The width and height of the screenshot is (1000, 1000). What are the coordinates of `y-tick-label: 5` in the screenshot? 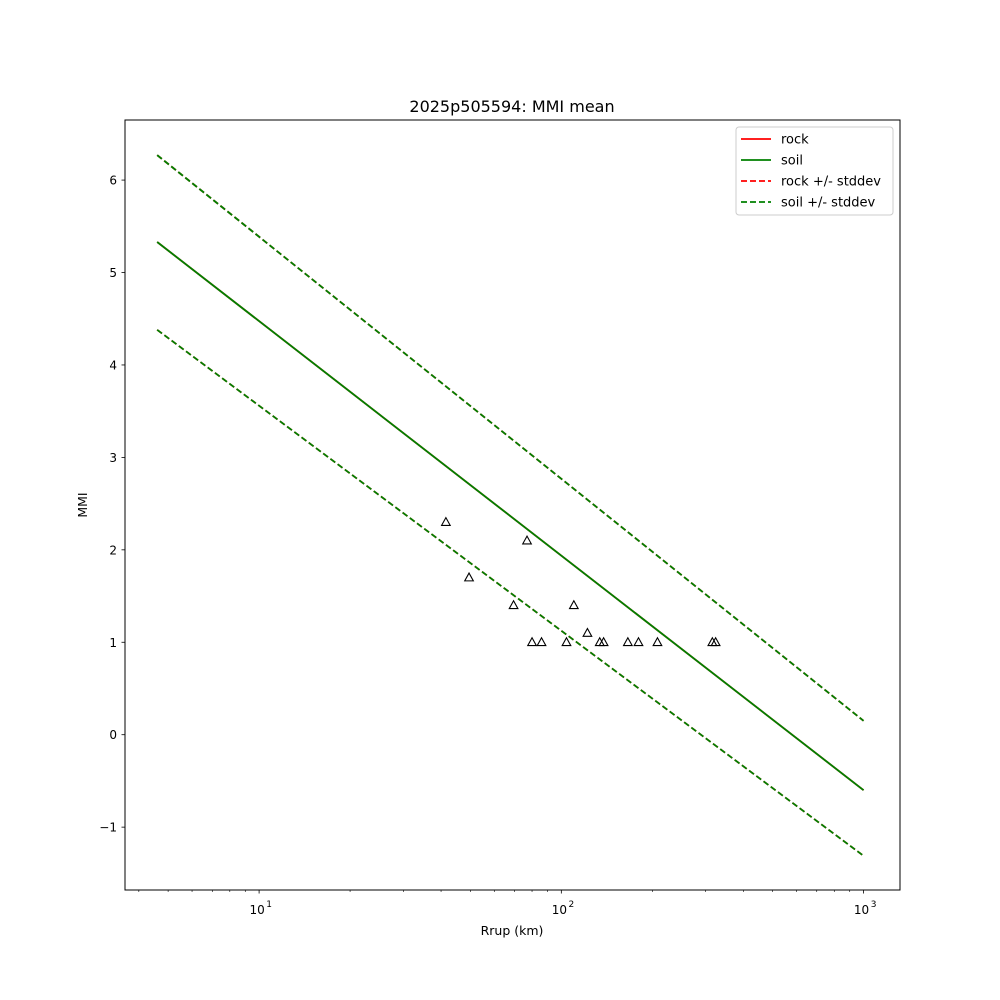 It's located at (113, 273).